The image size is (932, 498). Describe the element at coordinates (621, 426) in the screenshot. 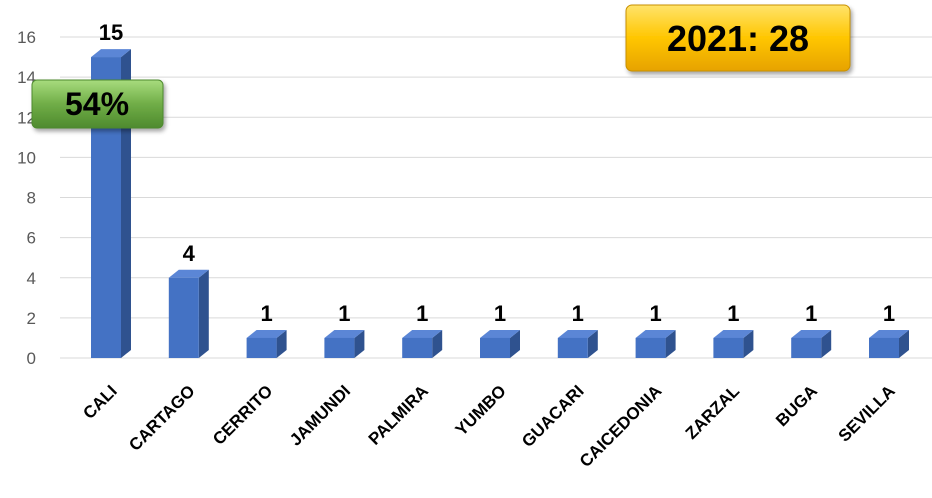

I see `x-category-label: CAICEDONIA` at that location.